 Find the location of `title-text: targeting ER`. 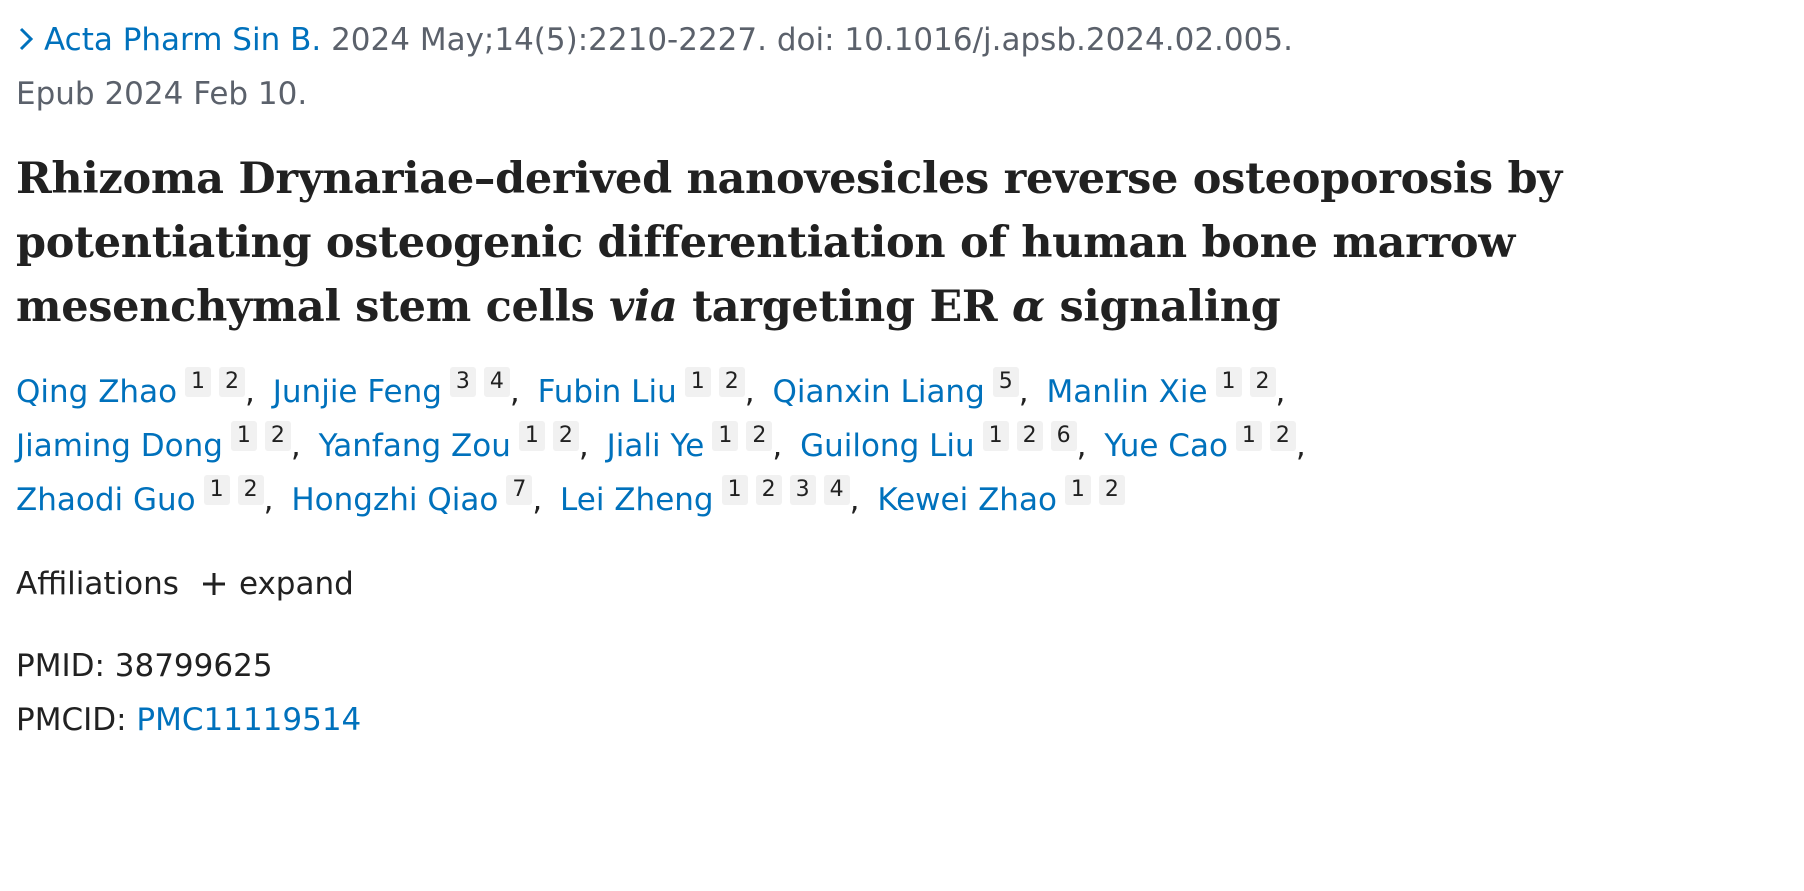

title-text: targeting ER is located at coordinates (845, 307).